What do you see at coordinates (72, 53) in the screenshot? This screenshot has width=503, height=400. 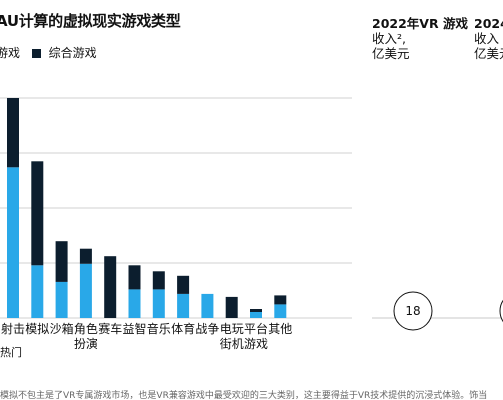 I see `legend-label-integrated: 综合游戏` at bounding box center [72, 53].